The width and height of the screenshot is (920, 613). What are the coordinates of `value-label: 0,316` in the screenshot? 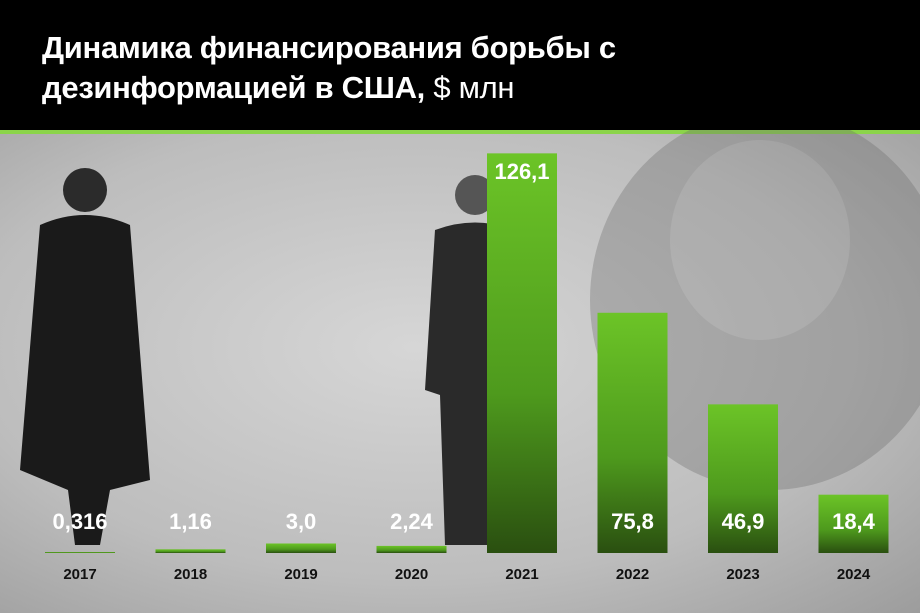 It's located at (79, 521).